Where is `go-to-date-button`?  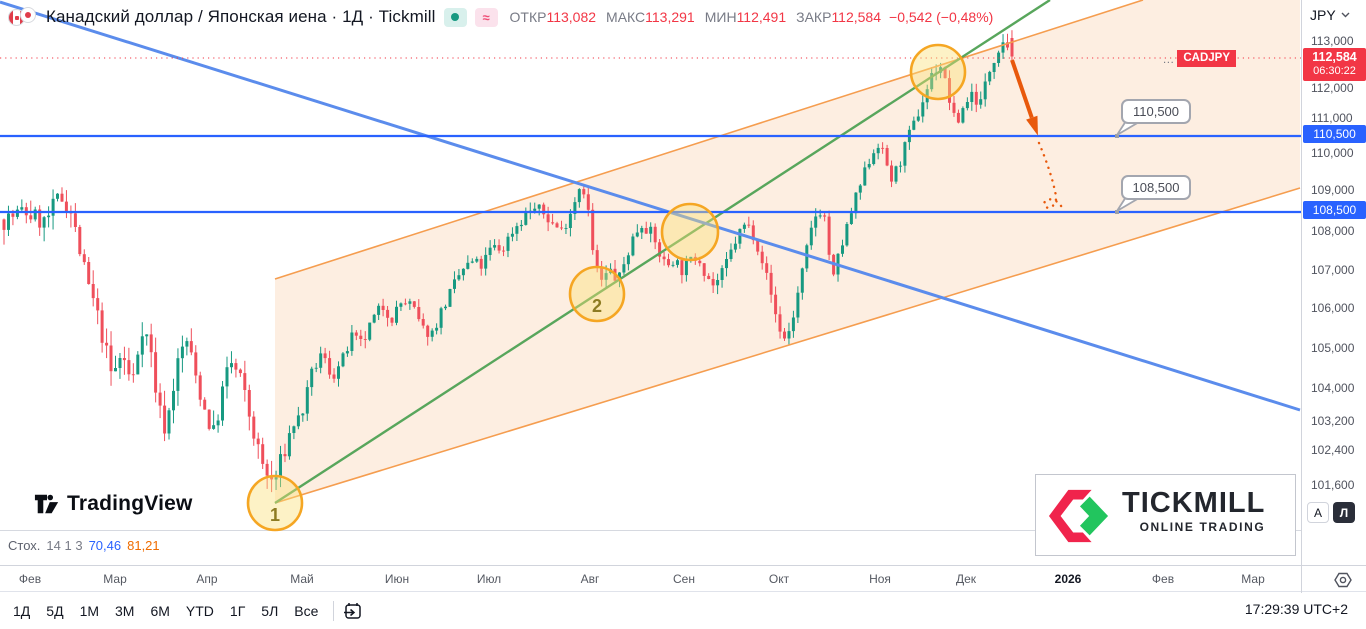 go-to-date-button is located at coordinates (355, 611).